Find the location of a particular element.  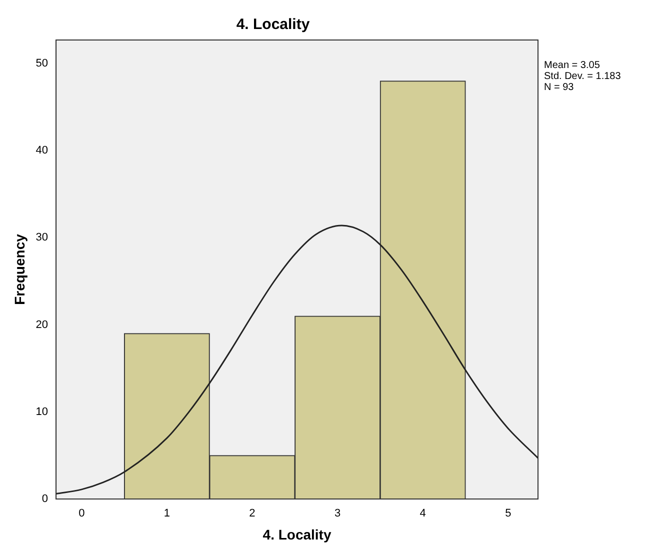

x-tick-label: 4 is located at coordinates (423, 514).